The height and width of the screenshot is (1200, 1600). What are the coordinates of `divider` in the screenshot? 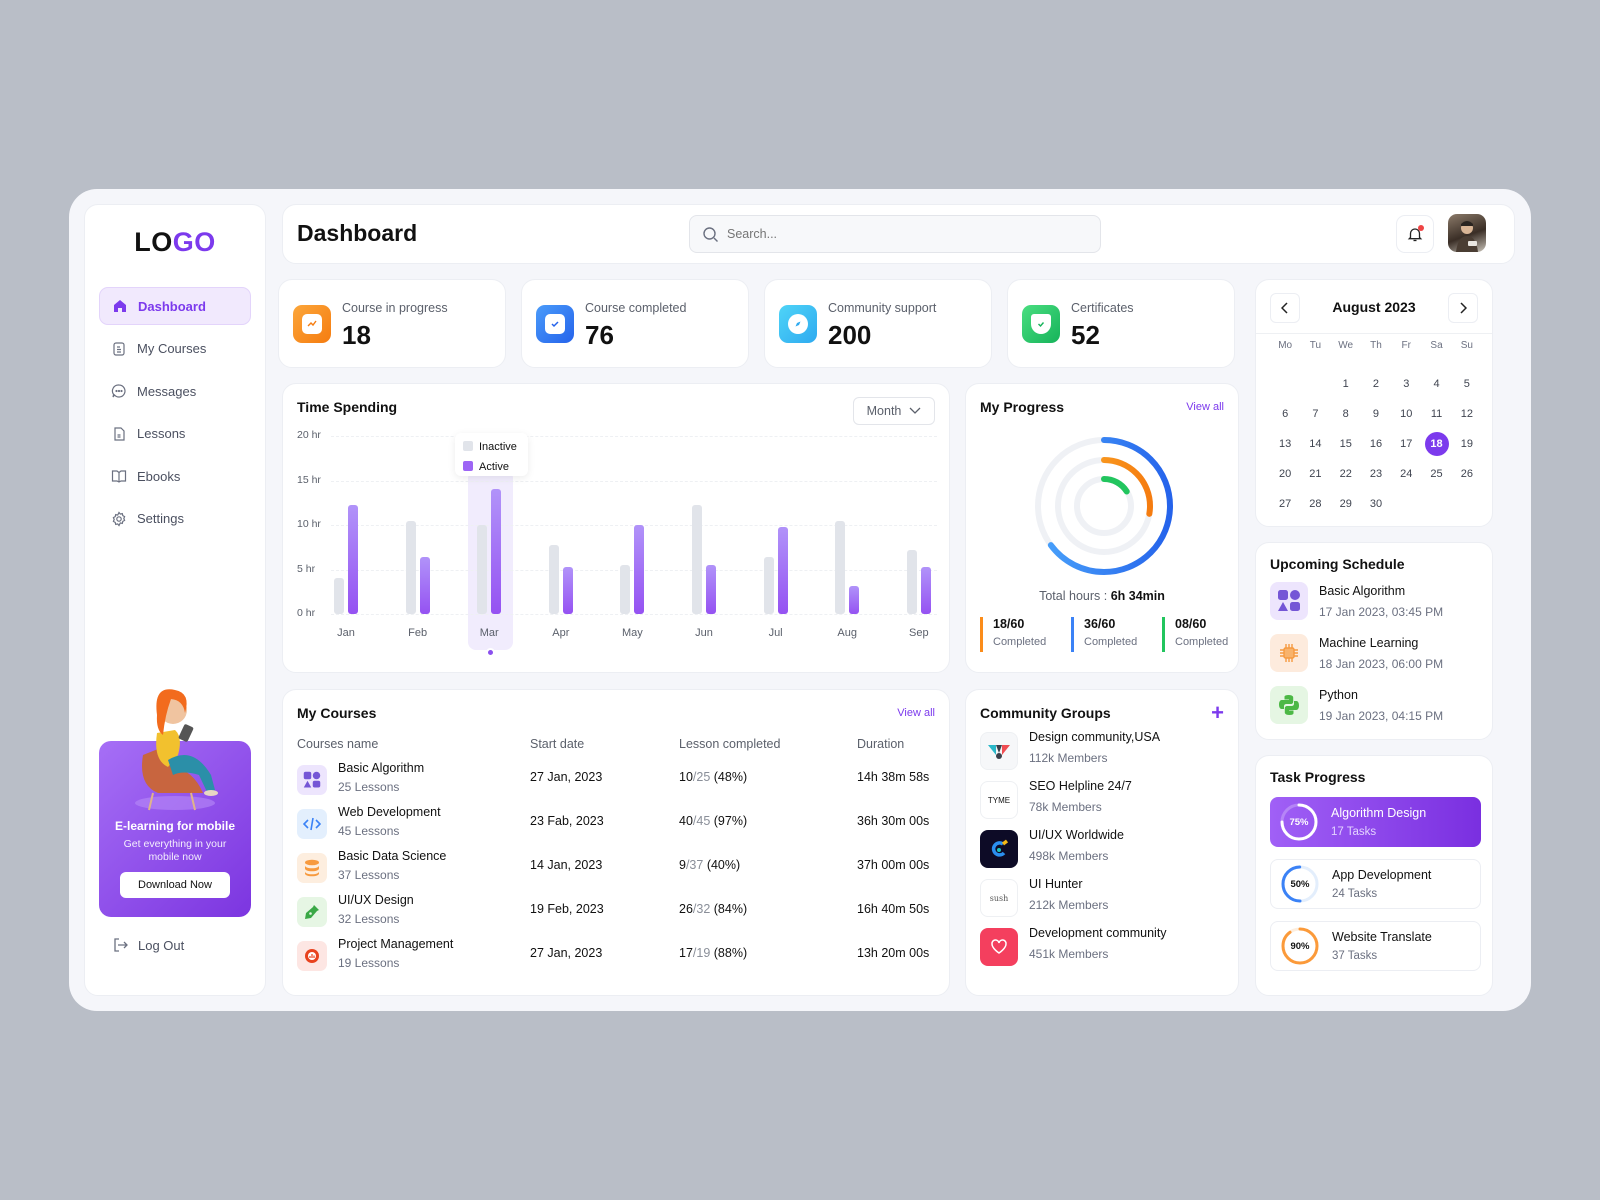 It's located at (1374, 333).